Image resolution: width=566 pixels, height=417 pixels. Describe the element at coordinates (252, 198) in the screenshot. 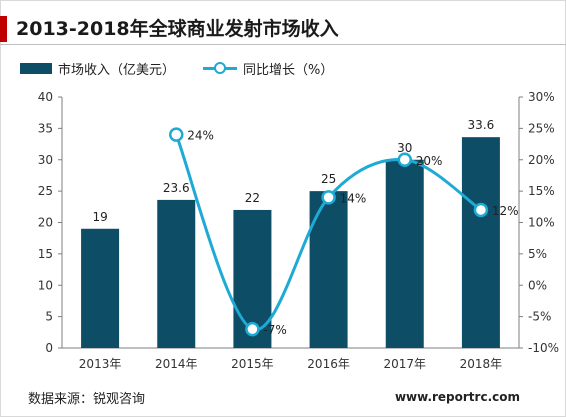

I see `bar-value-label: 22` at that location.